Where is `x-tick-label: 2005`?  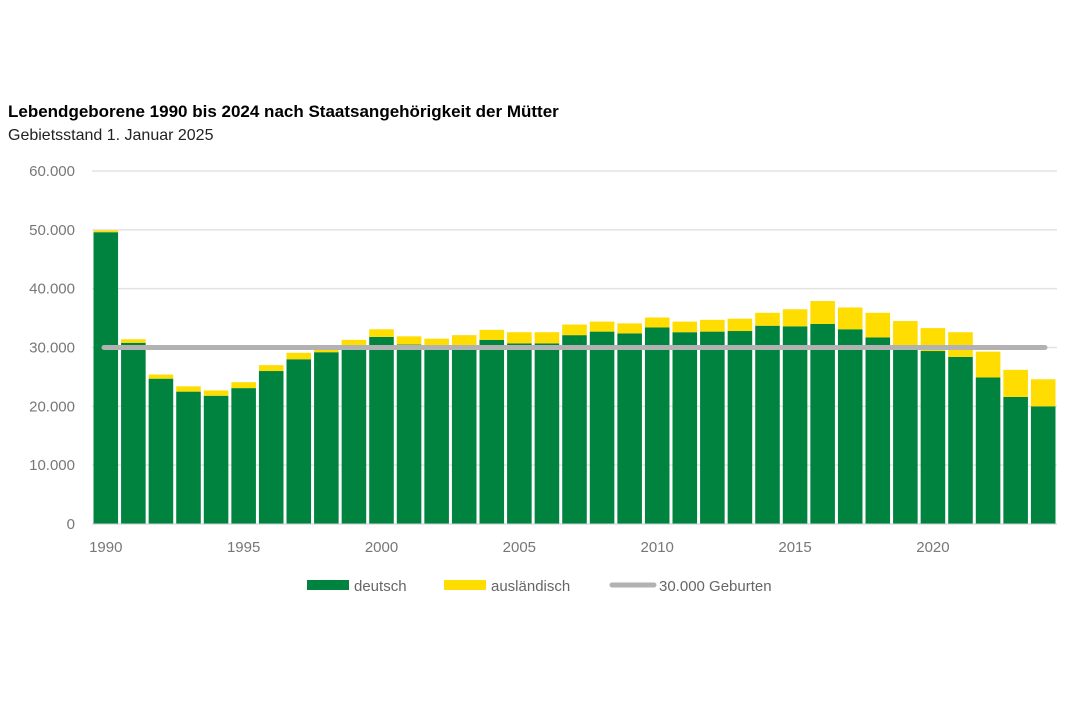 x-tick-label: 2005 is located at coordinates (519, 547).